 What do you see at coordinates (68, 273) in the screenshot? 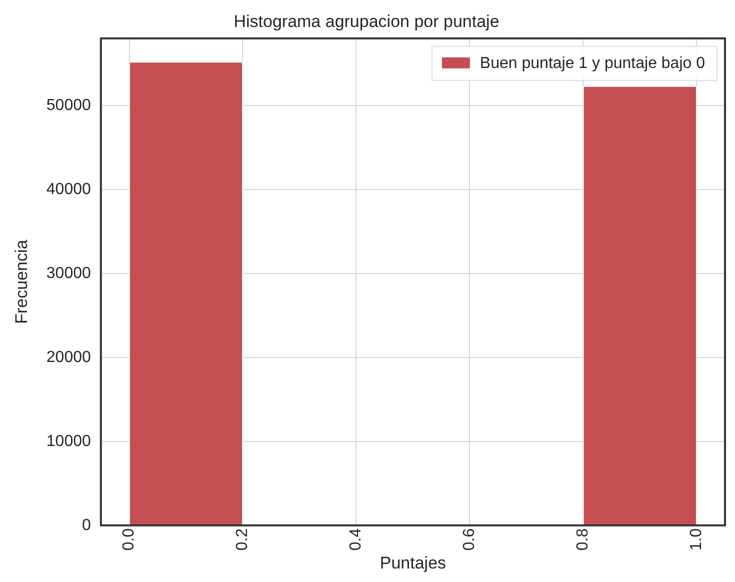
I see `y-tick-label: 30000` at bounding box center [68, 273].